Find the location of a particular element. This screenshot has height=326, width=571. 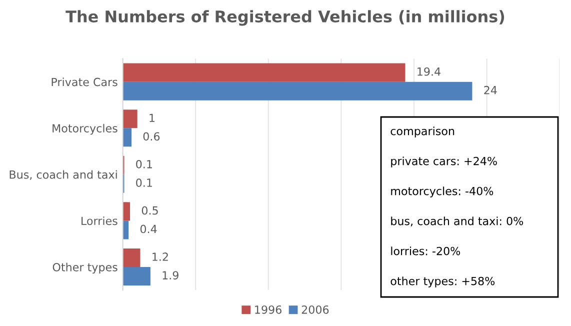

legend-label: 2006 is located at coordinates (315, 309).